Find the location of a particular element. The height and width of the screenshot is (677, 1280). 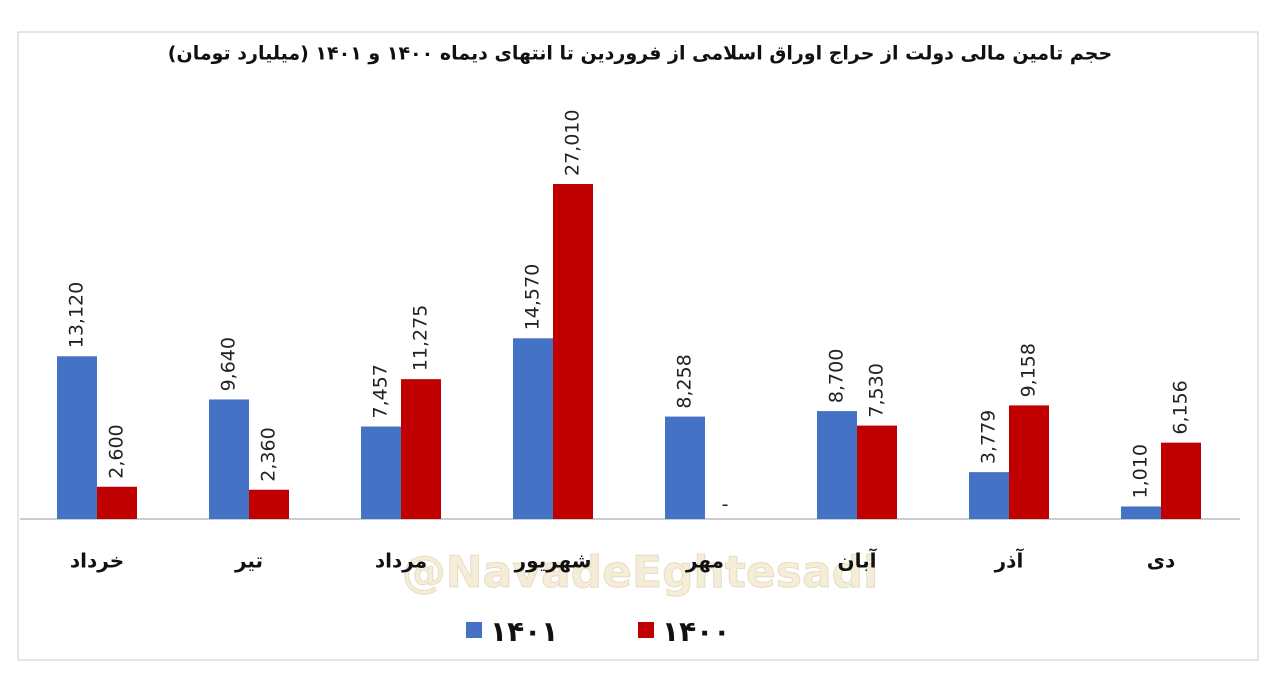

value-label: 7,530 is located at coordinates (877, 390).